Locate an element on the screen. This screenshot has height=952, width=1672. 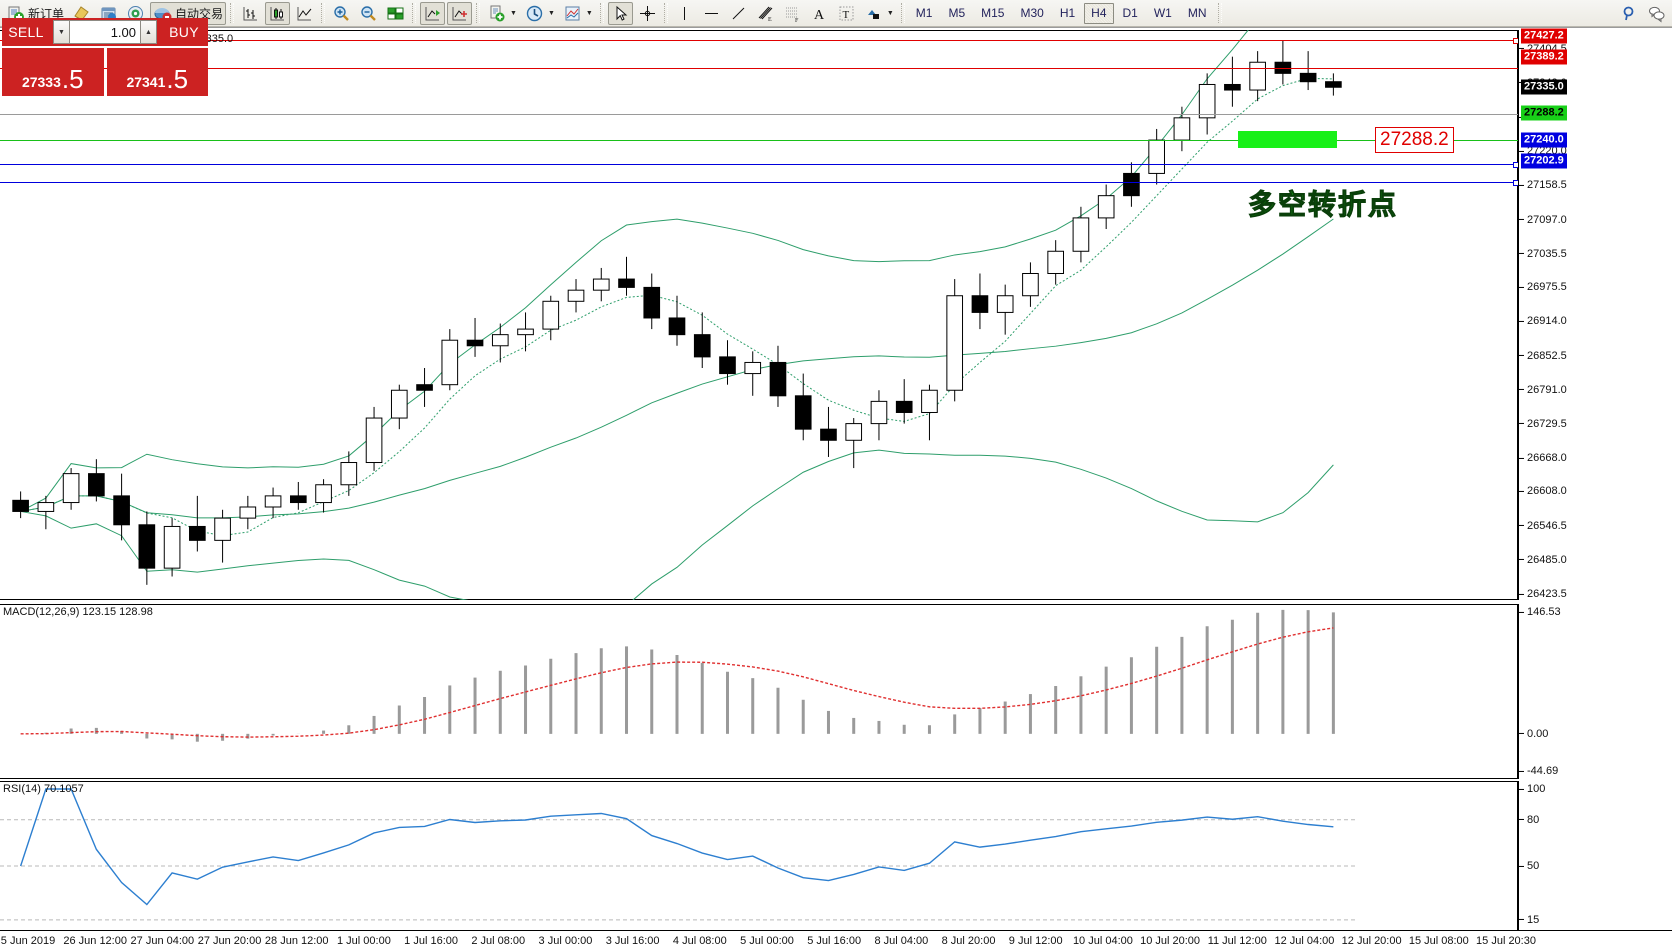
equidistant-channel-button: E is located at coordinates (765, 13).